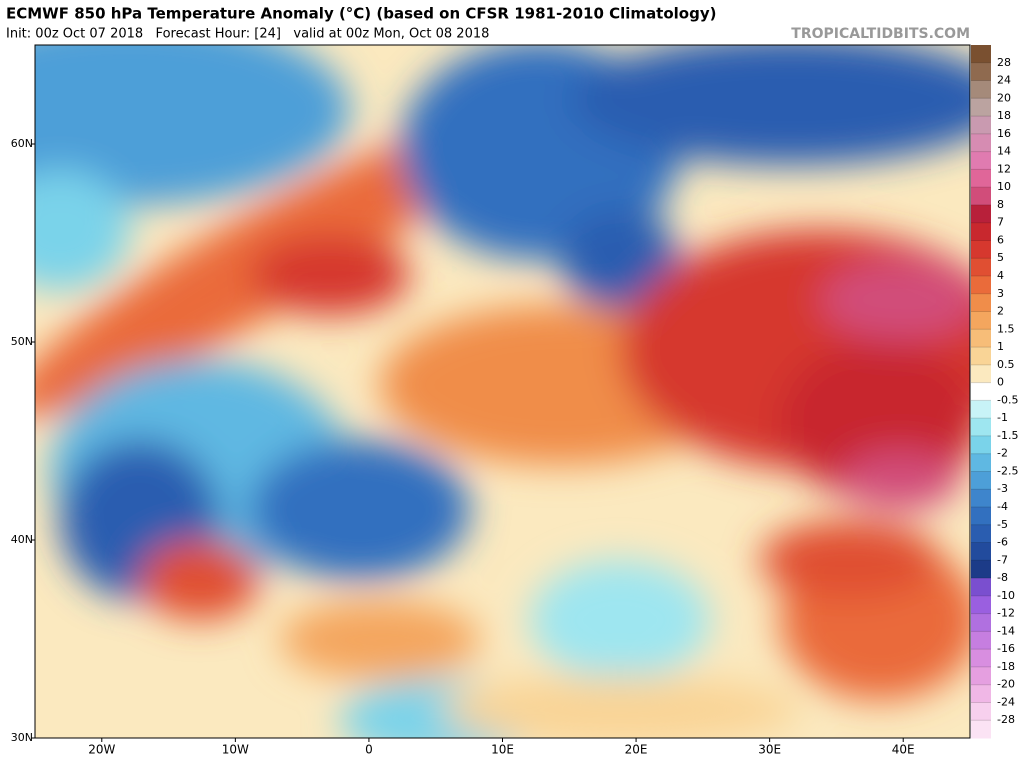 The image size is (1024, 761). Describe the element at coordinates (769, 750) in the screenshot. I see `x-tick-label: 30E` at that location.